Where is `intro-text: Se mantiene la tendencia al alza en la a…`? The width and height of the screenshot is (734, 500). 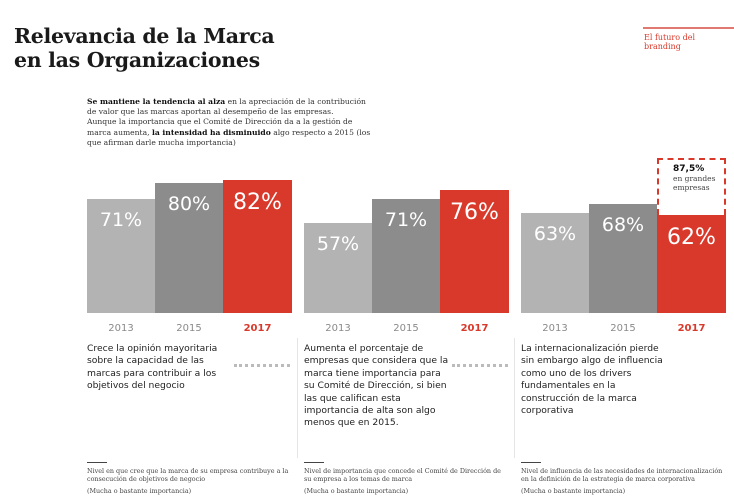 intro-text: Se mantiene la tendencia al alza en la a… is located at coordinates (232, 122).